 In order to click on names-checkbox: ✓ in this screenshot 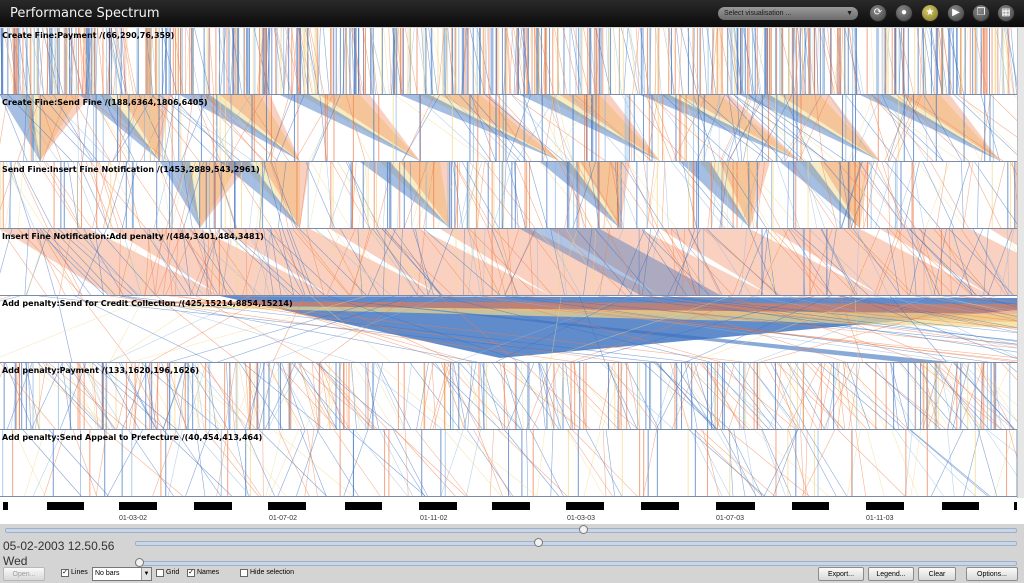, I will do `click(191, 573)`.